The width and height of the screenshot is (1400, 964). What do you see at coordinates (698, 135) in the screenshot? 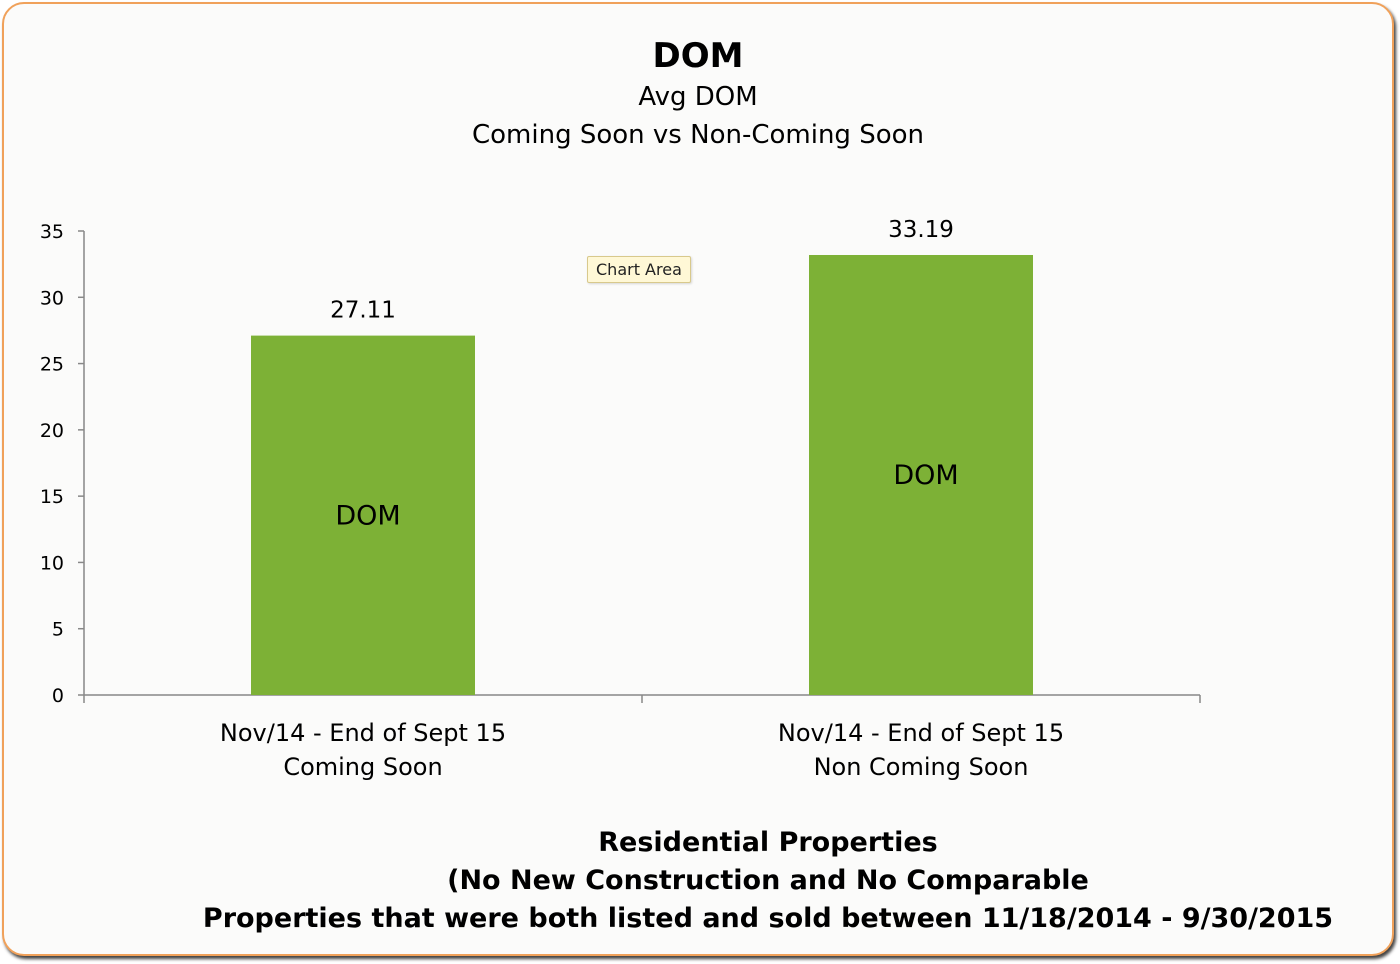
I see `chart-subtitle-line-2: Coming Soon vs Non-Coming Soon` at bounding box center [698, 135].